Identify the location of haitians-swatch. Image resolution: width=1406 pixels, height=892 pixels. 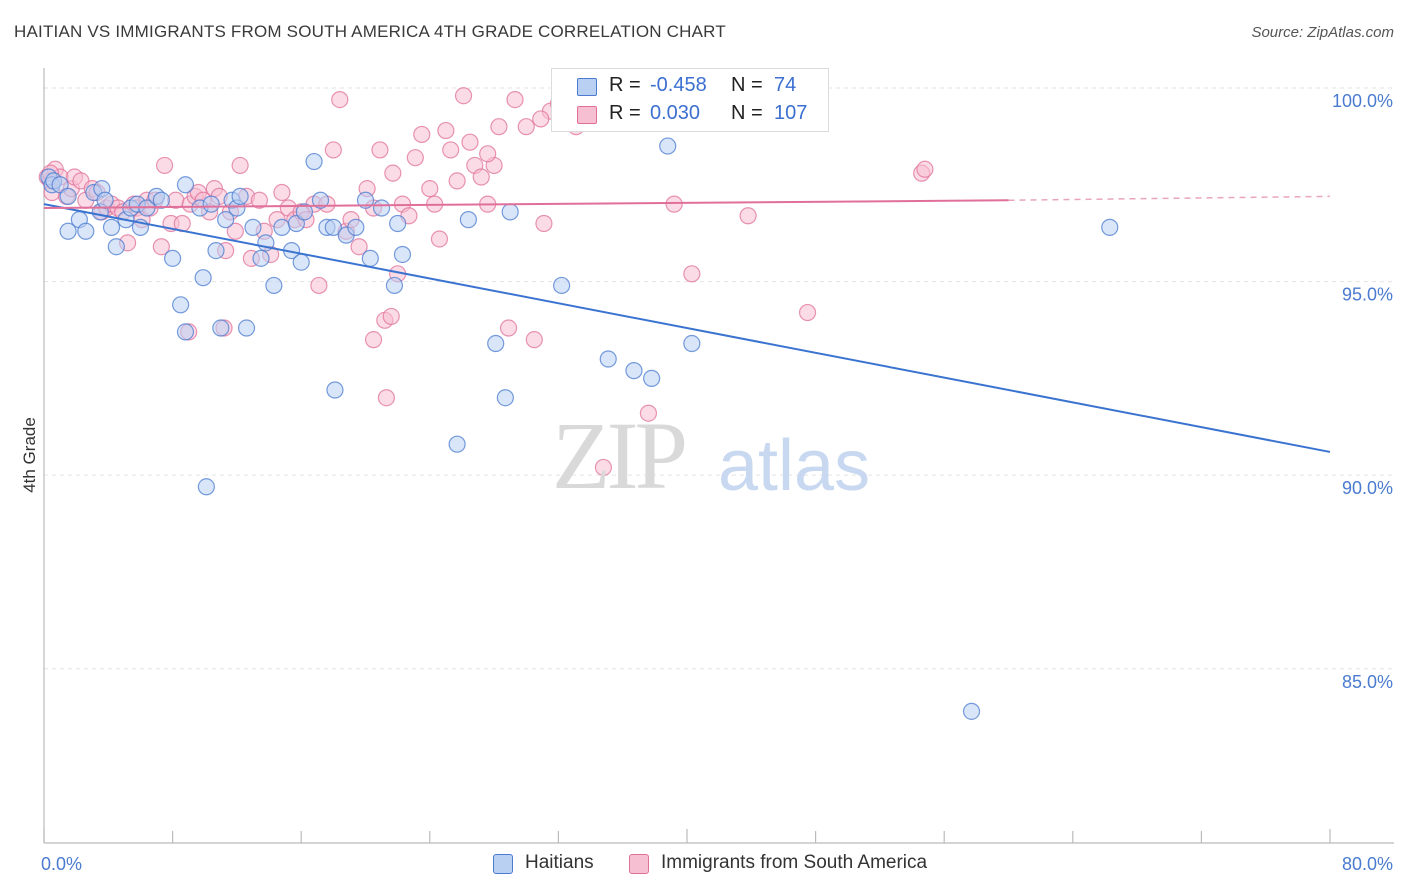
(503, 864).